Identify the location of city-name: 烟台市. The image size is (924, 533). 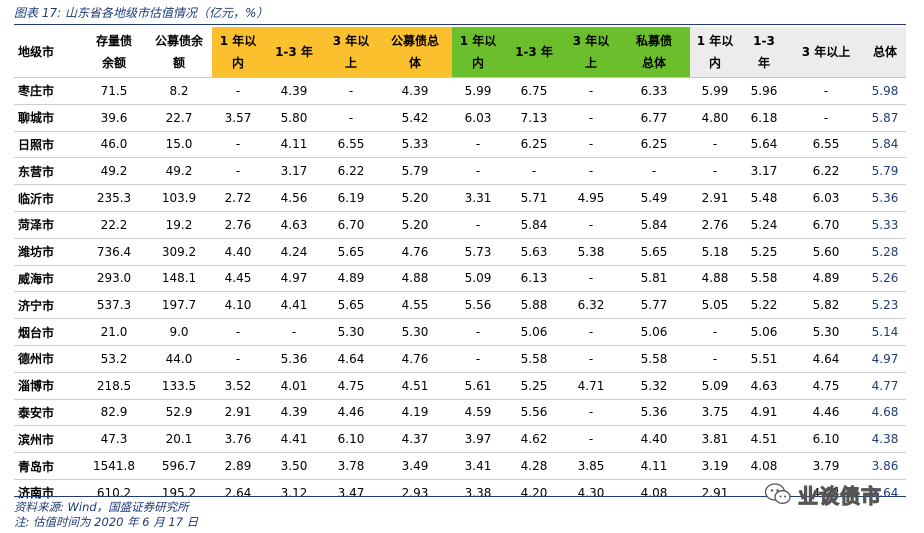
(48, 332).